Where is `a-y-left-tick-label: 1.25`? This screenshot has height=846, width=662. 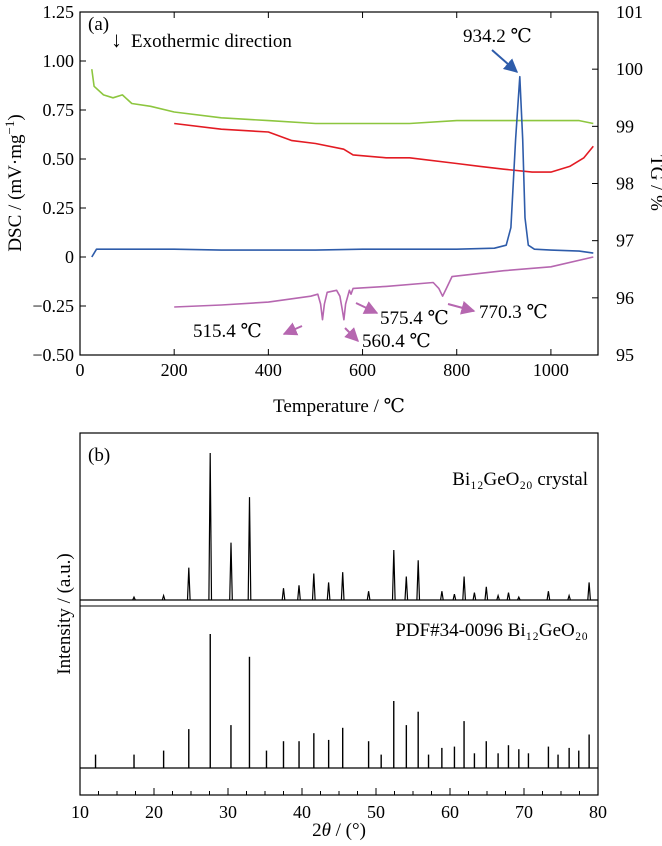 a-y-left-tick-label: 1.25 is located at coordinates (59, 12).